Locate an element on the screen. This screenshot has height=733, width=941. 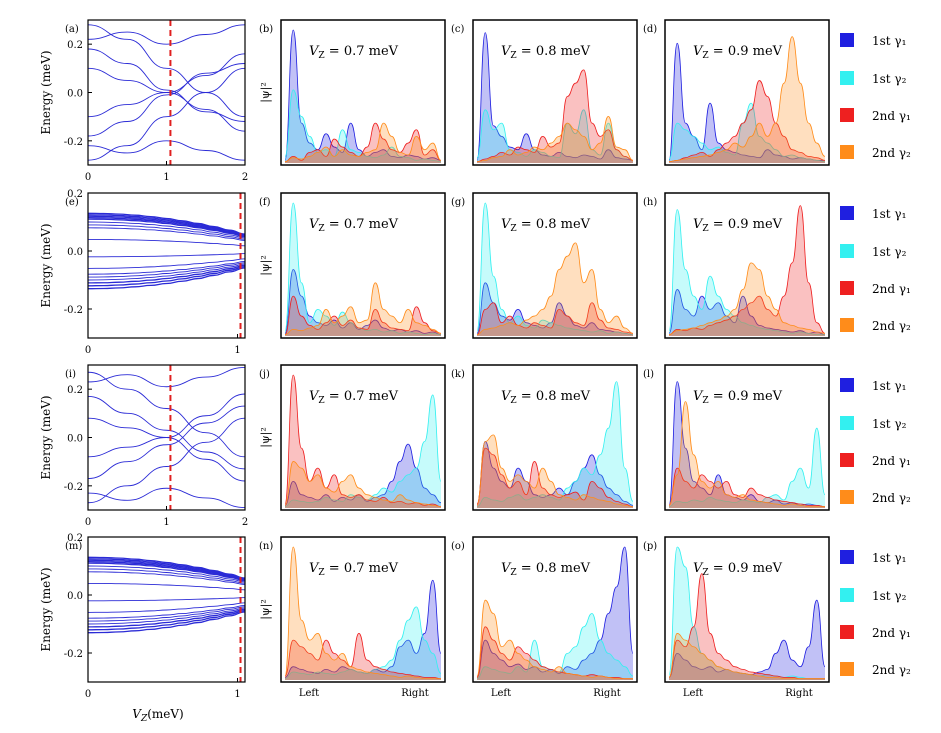
band-panel-2: (e)0.2 0.0 -0.2 0 1 Energy (meV) is located at coordinates (142, 272).